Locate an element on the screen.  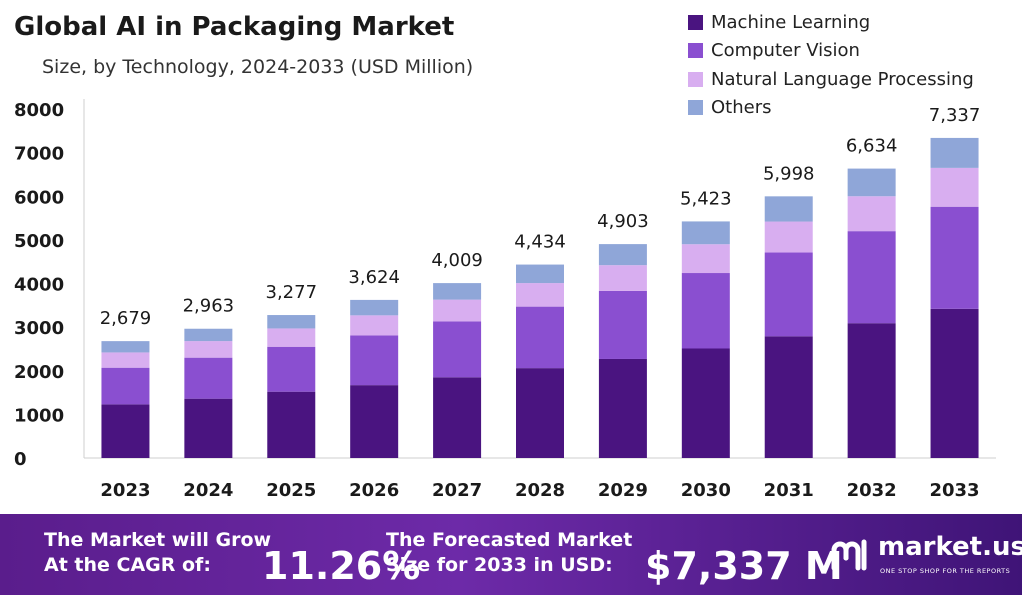
legend-label: Machine Learning is located at coordinates (791, 22).